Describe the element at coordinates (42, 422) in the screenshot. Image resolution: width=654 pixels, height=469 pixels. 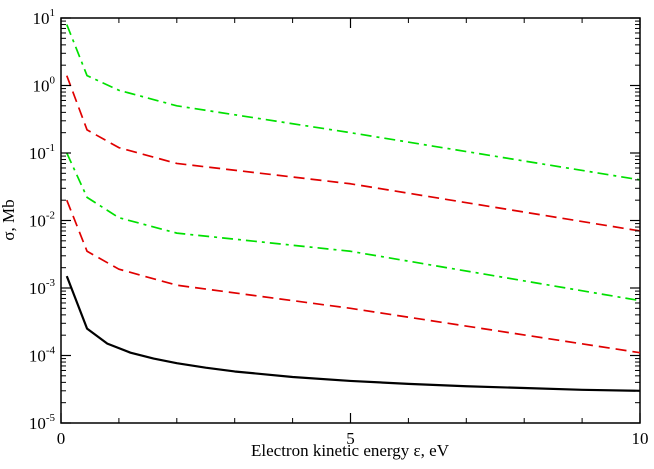
I see `y-tick-label: 10⁻⁵` at that location.